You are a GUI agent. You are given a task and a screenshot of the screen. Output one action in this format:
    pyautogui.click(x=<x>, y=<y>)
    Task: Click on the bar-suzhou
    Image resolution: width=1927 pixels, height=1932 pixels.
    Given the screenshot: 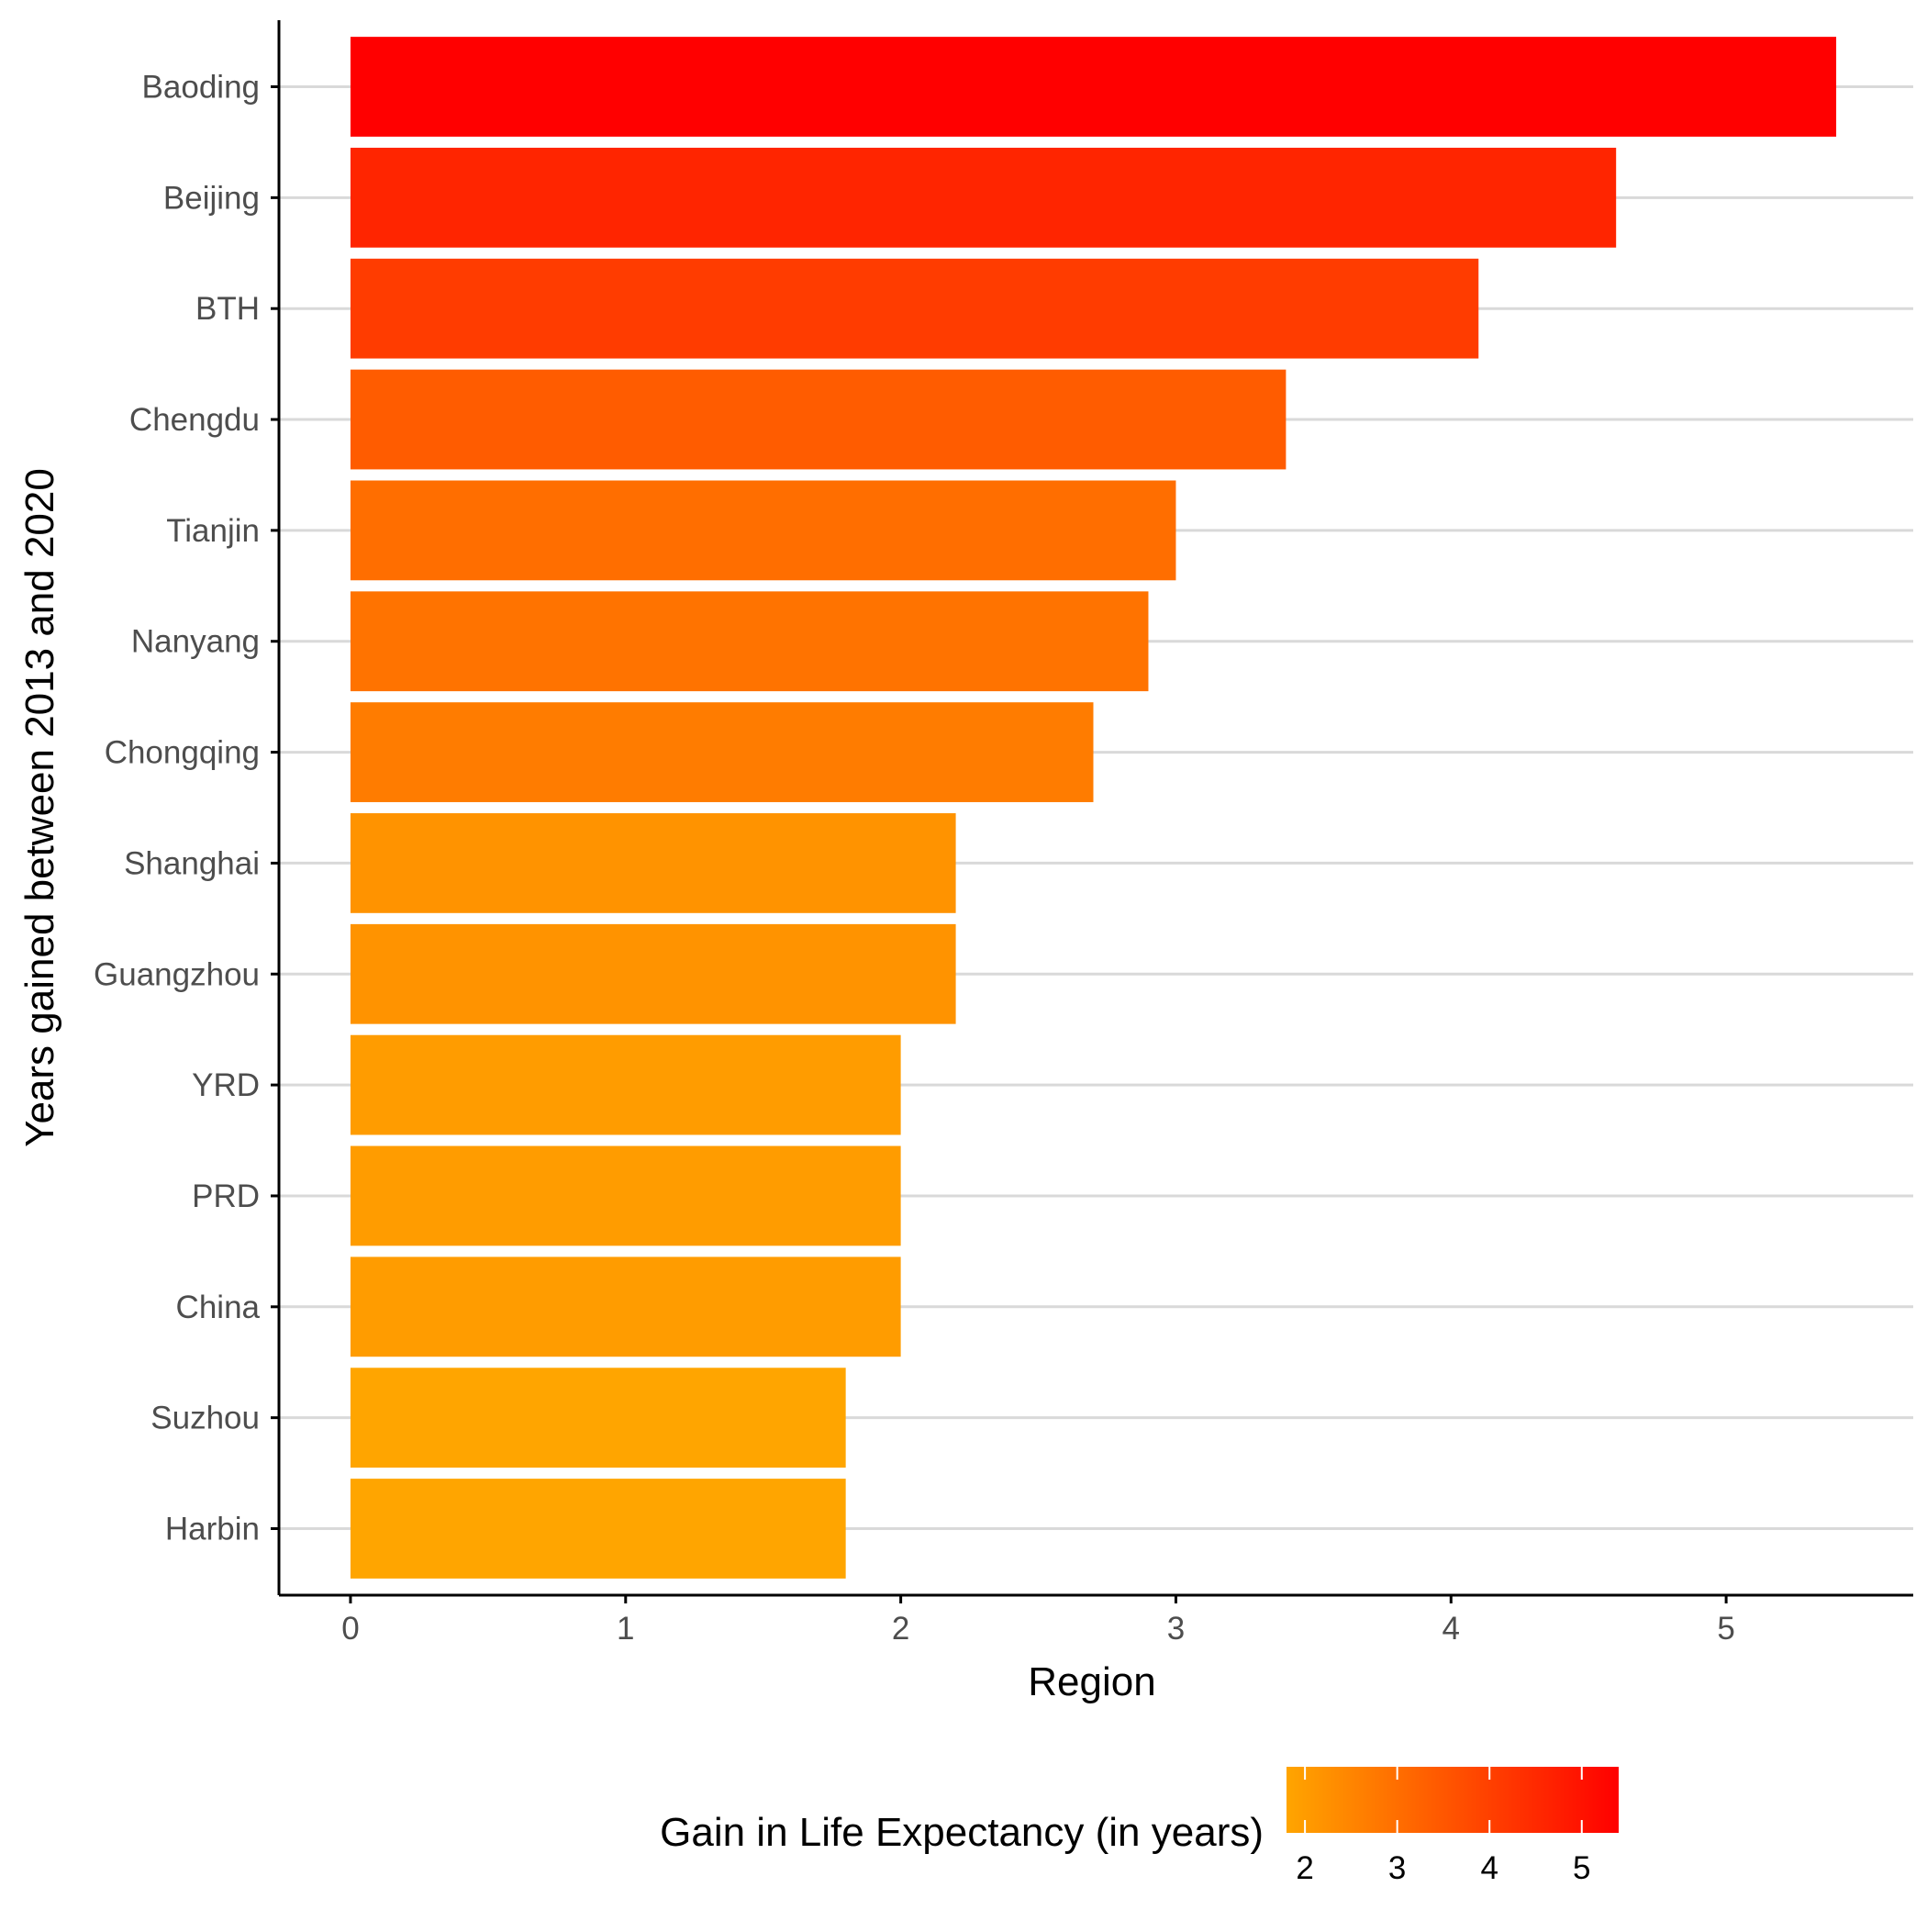 What is the action you would take?
    pyautogui.click(x=598, y=1418)
    